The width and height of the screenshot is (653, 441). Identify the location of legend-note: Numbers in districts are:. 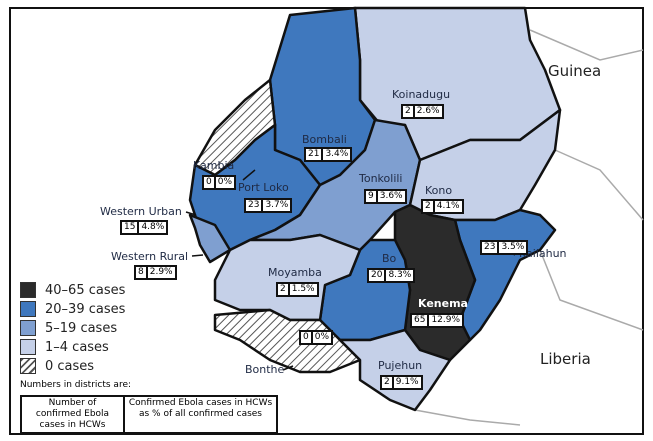
(76, 385).